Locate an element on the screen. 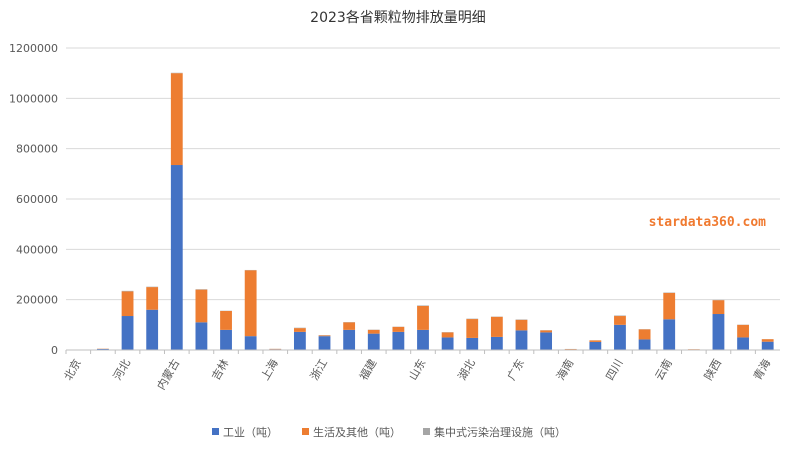  y-tick-label: 600000 is located at coordinates (37, 199).